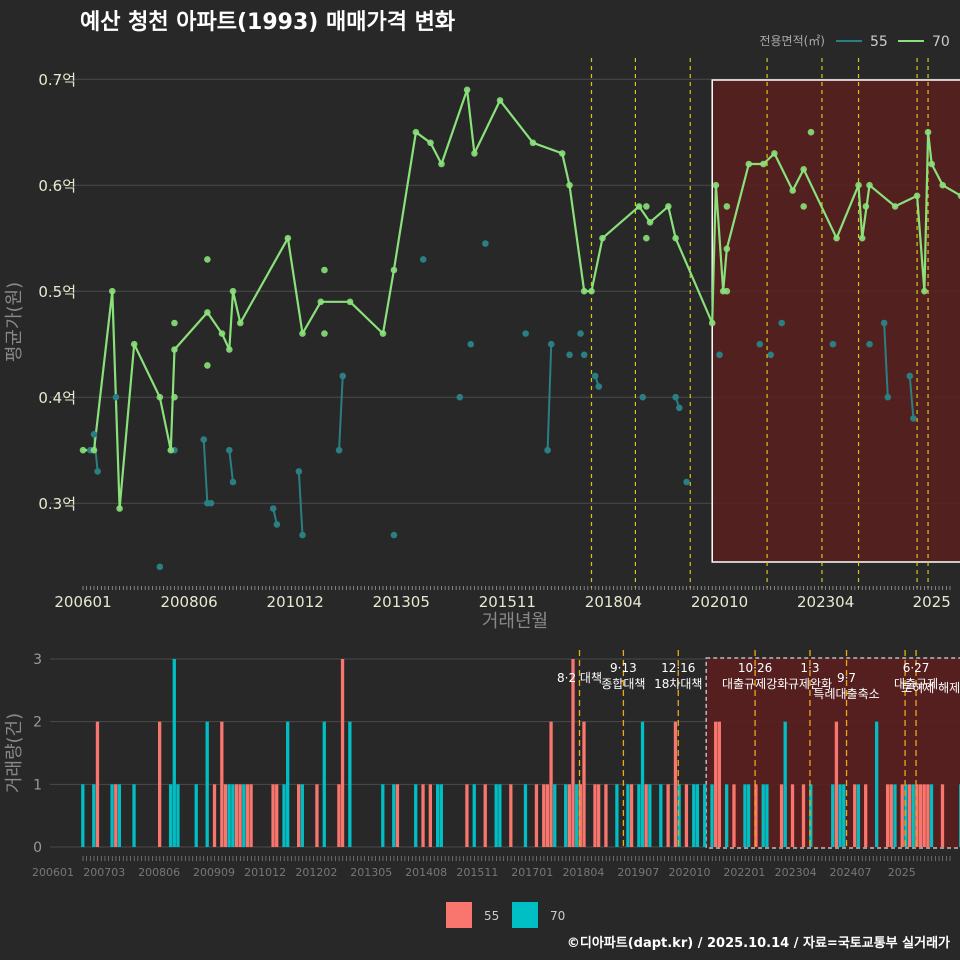  What do you see at coordinates (557, 916) in the screenshot?
I see `bottom-legend-label-70: 70` at bounding box center [557, 916].